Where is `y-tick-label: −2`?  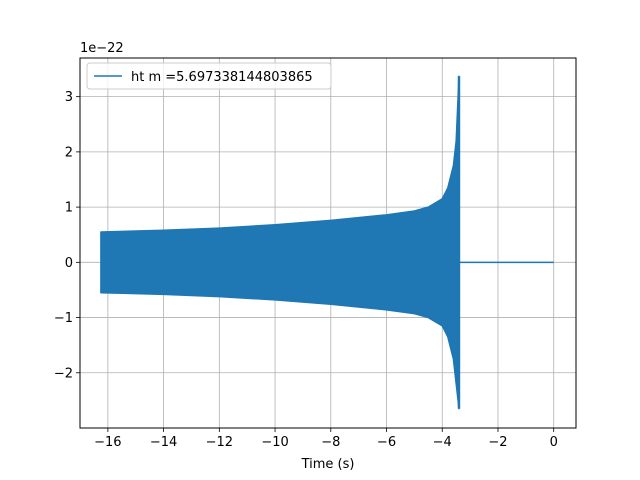
y-tick-label: −2 is located at coordinates (63, 373).